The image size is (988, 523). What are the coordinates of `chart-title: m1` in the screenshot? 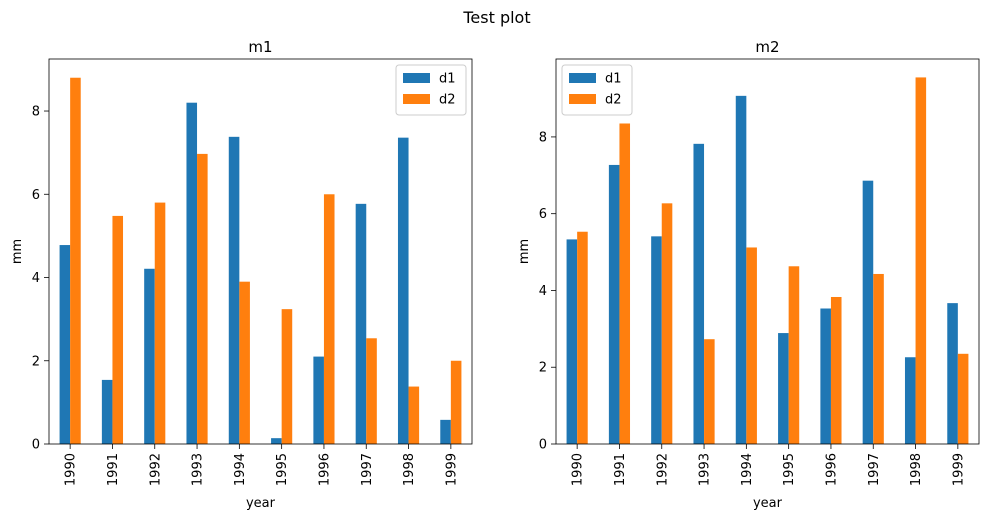 It's located at (260, 47).